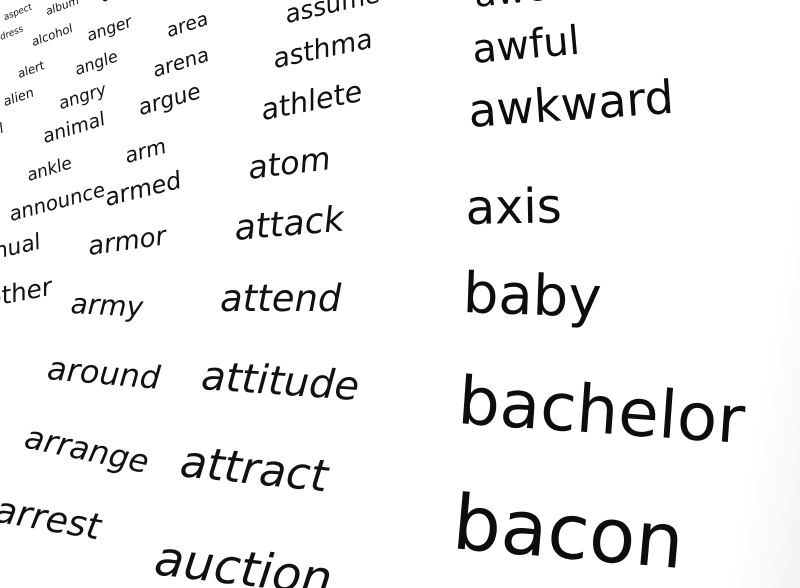 Image resolution: width=800 pixels, height=588 pixels. What do you see at coordinates (568, 532) in the screenshot?
I see `word-bacon: bacon` at bounding box center [568, 532].